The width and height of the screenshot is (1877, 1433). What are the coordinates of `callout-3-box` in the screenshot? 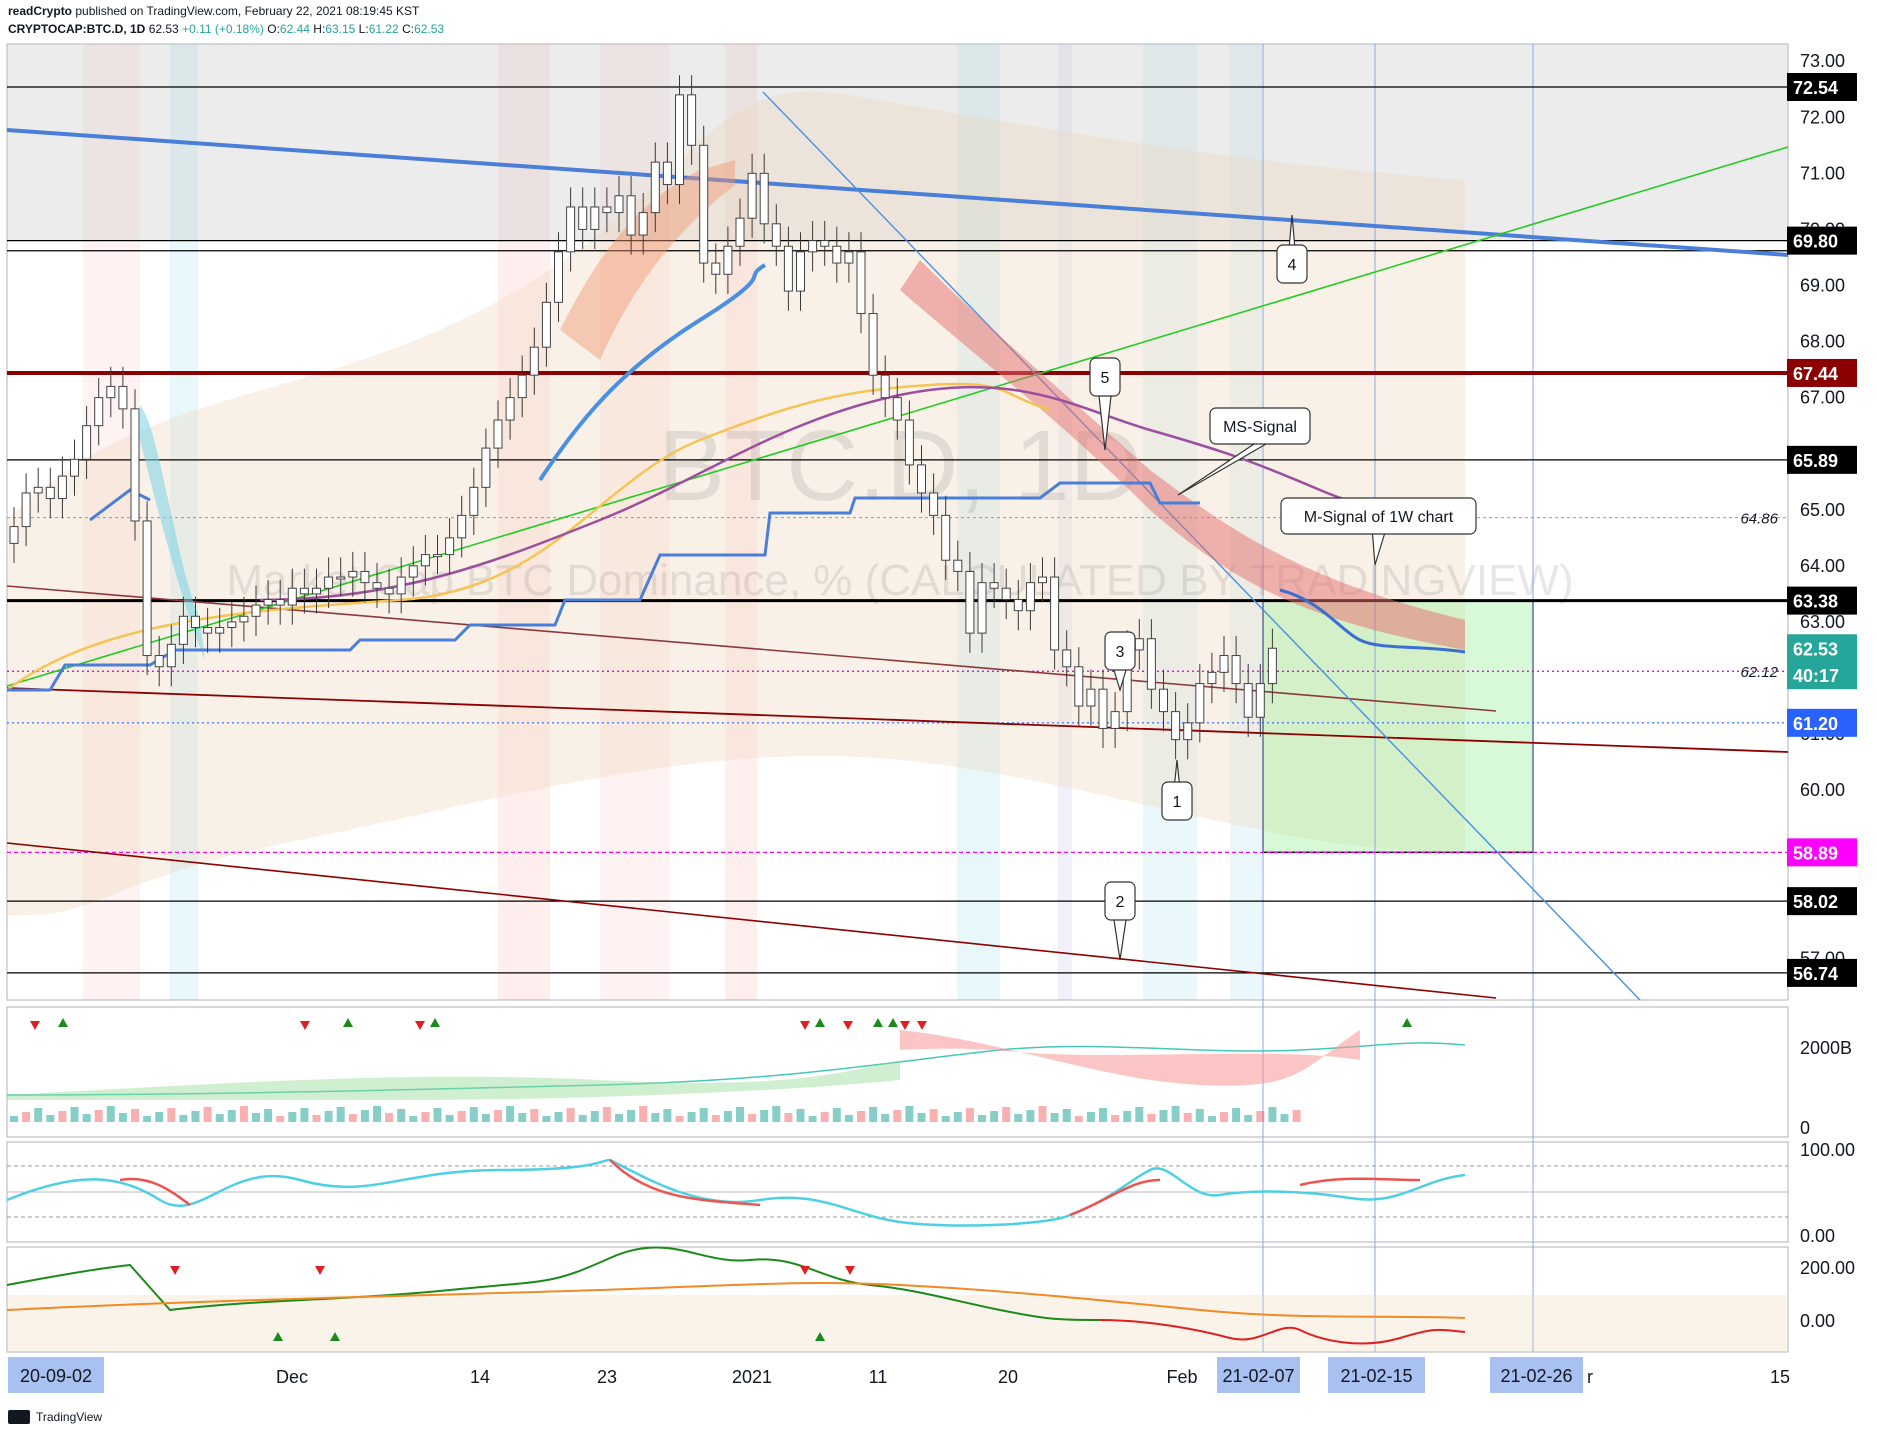 It's located at (1120, 651).